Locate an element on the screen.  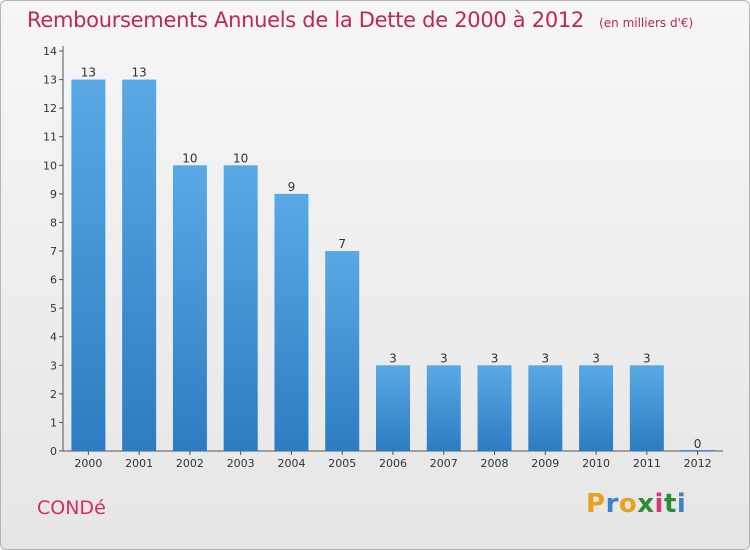
x-tick-label: 2000 is located at coordinates (88, 463).